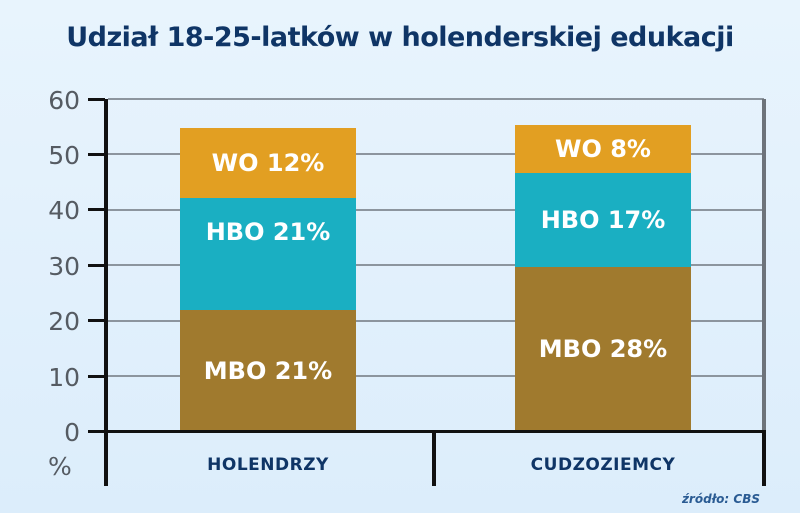 This screenshot has width=800, height=513. I want to click on segment-hbo: HBO 17%, so click(603, 220).